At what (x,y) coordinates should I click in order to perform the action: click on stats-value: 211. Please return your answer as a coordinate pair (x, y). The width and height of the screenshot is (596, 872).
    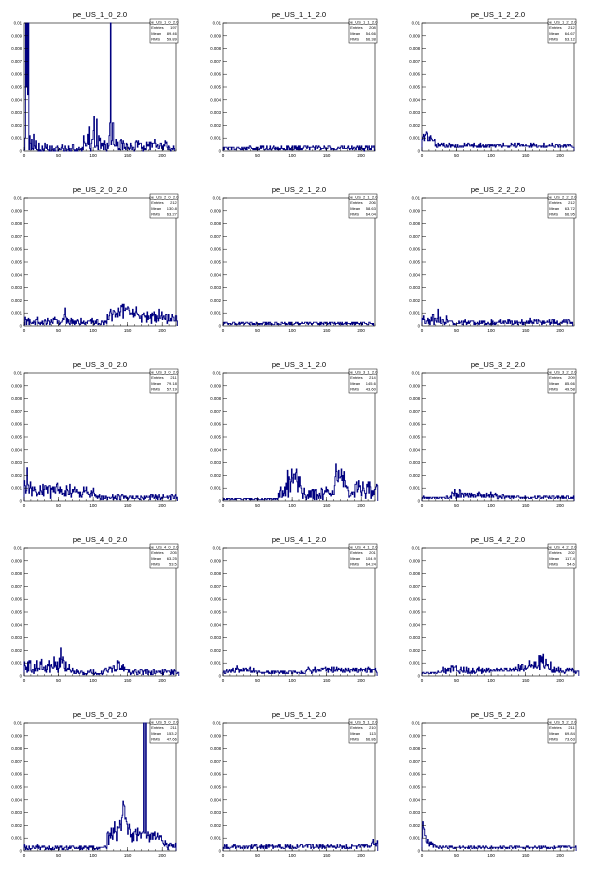
    Looking at the image, I should click on (173, 377).